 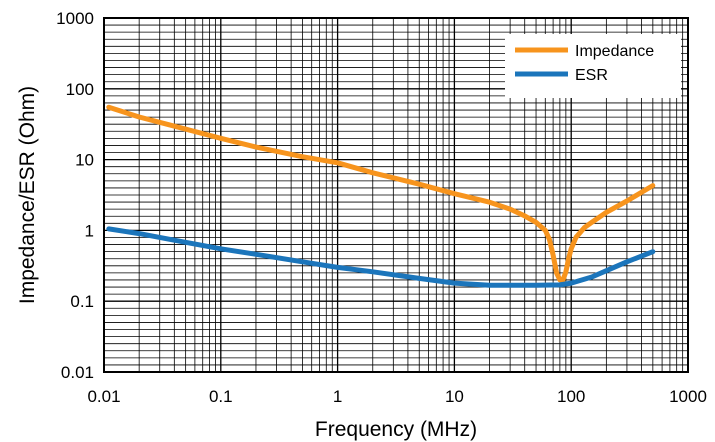 I want to click on legend-label-esr: ESR, so click(x=591, y=75).